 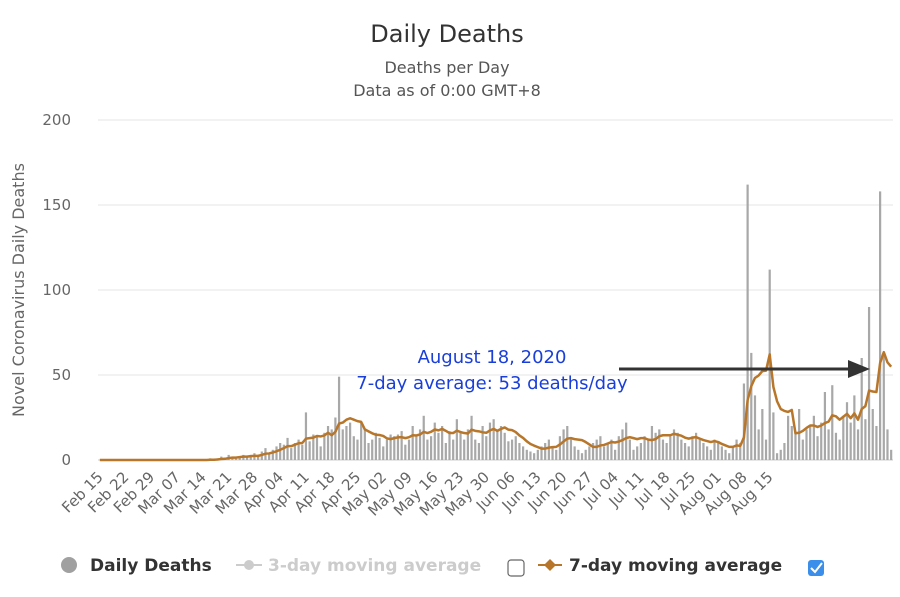 What do you see at coordinates (516, 568) in the screenshot?
I see `checkbox-3-day` at bounding box center [516, 568].